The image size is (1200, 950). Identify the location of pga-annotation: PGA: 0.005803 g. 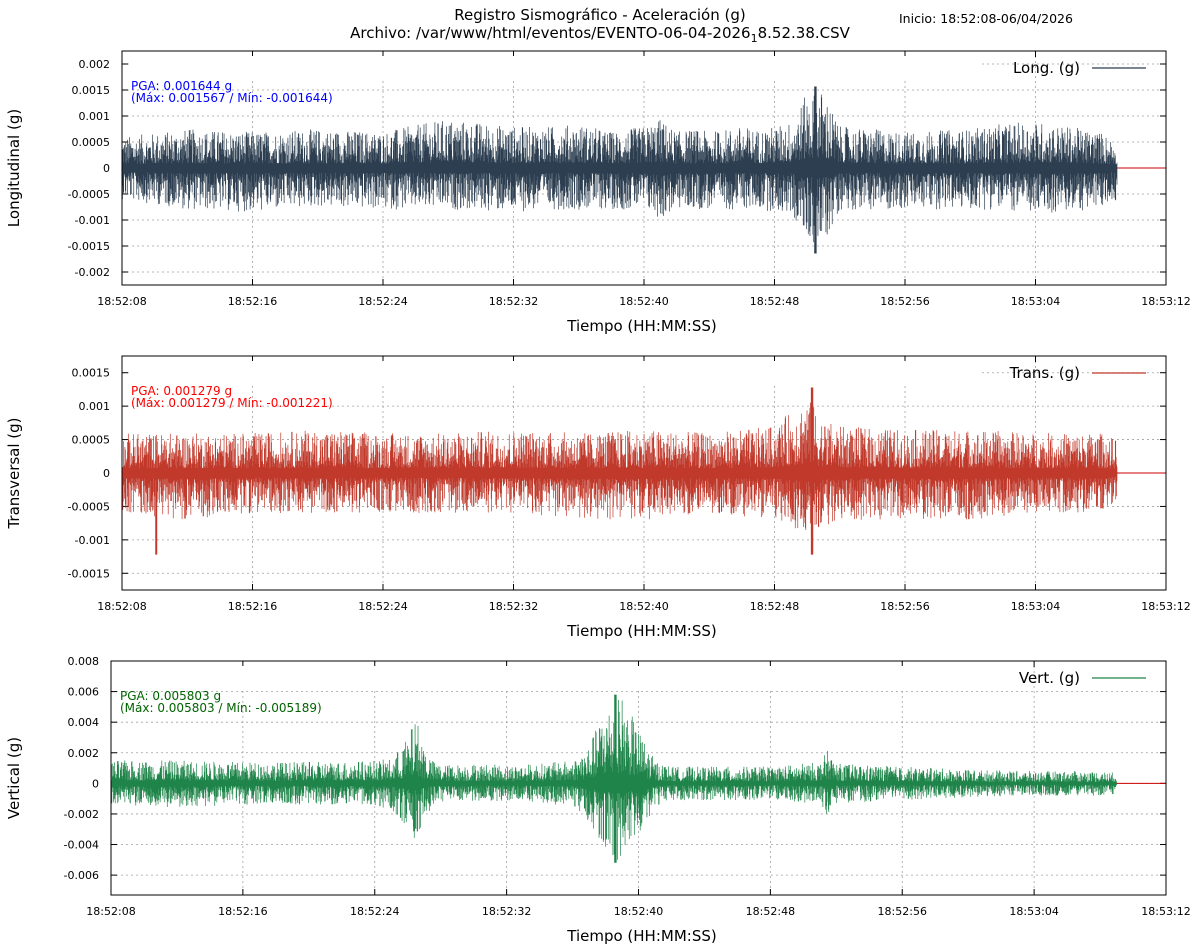
(170, 696).